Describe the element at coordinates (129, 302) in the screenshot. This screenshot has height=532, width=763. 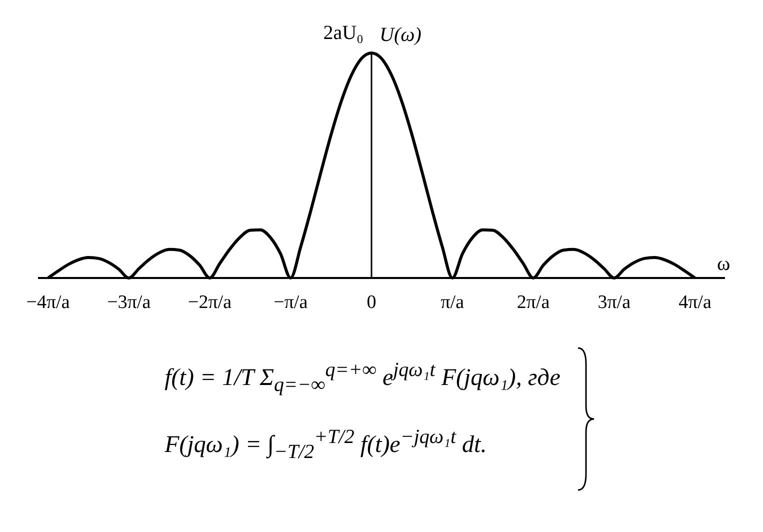
I see `x-tick-label: −3π/a` at that location.